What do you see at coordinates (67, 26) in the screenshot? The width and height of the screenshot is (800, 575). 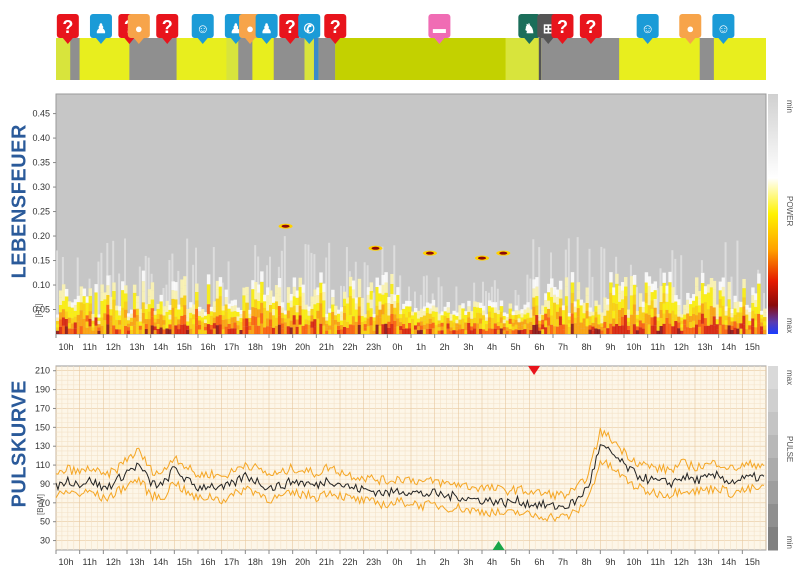 I see `marker-body` at bounding box center [67, 26].